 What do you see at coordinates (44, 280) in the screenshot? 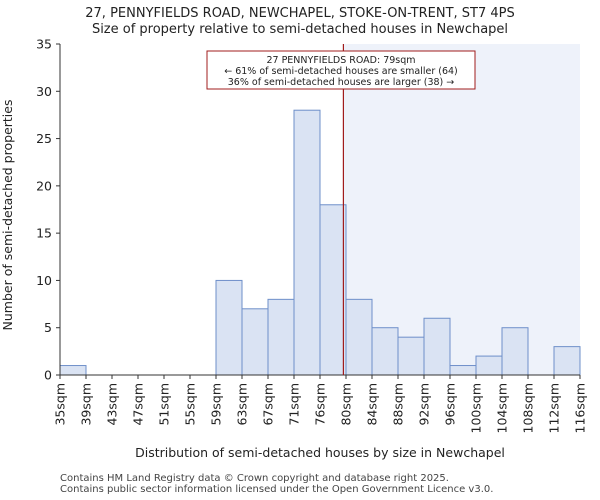
I see `y-tick-label-10: 10` at bounding box center [44, 280].